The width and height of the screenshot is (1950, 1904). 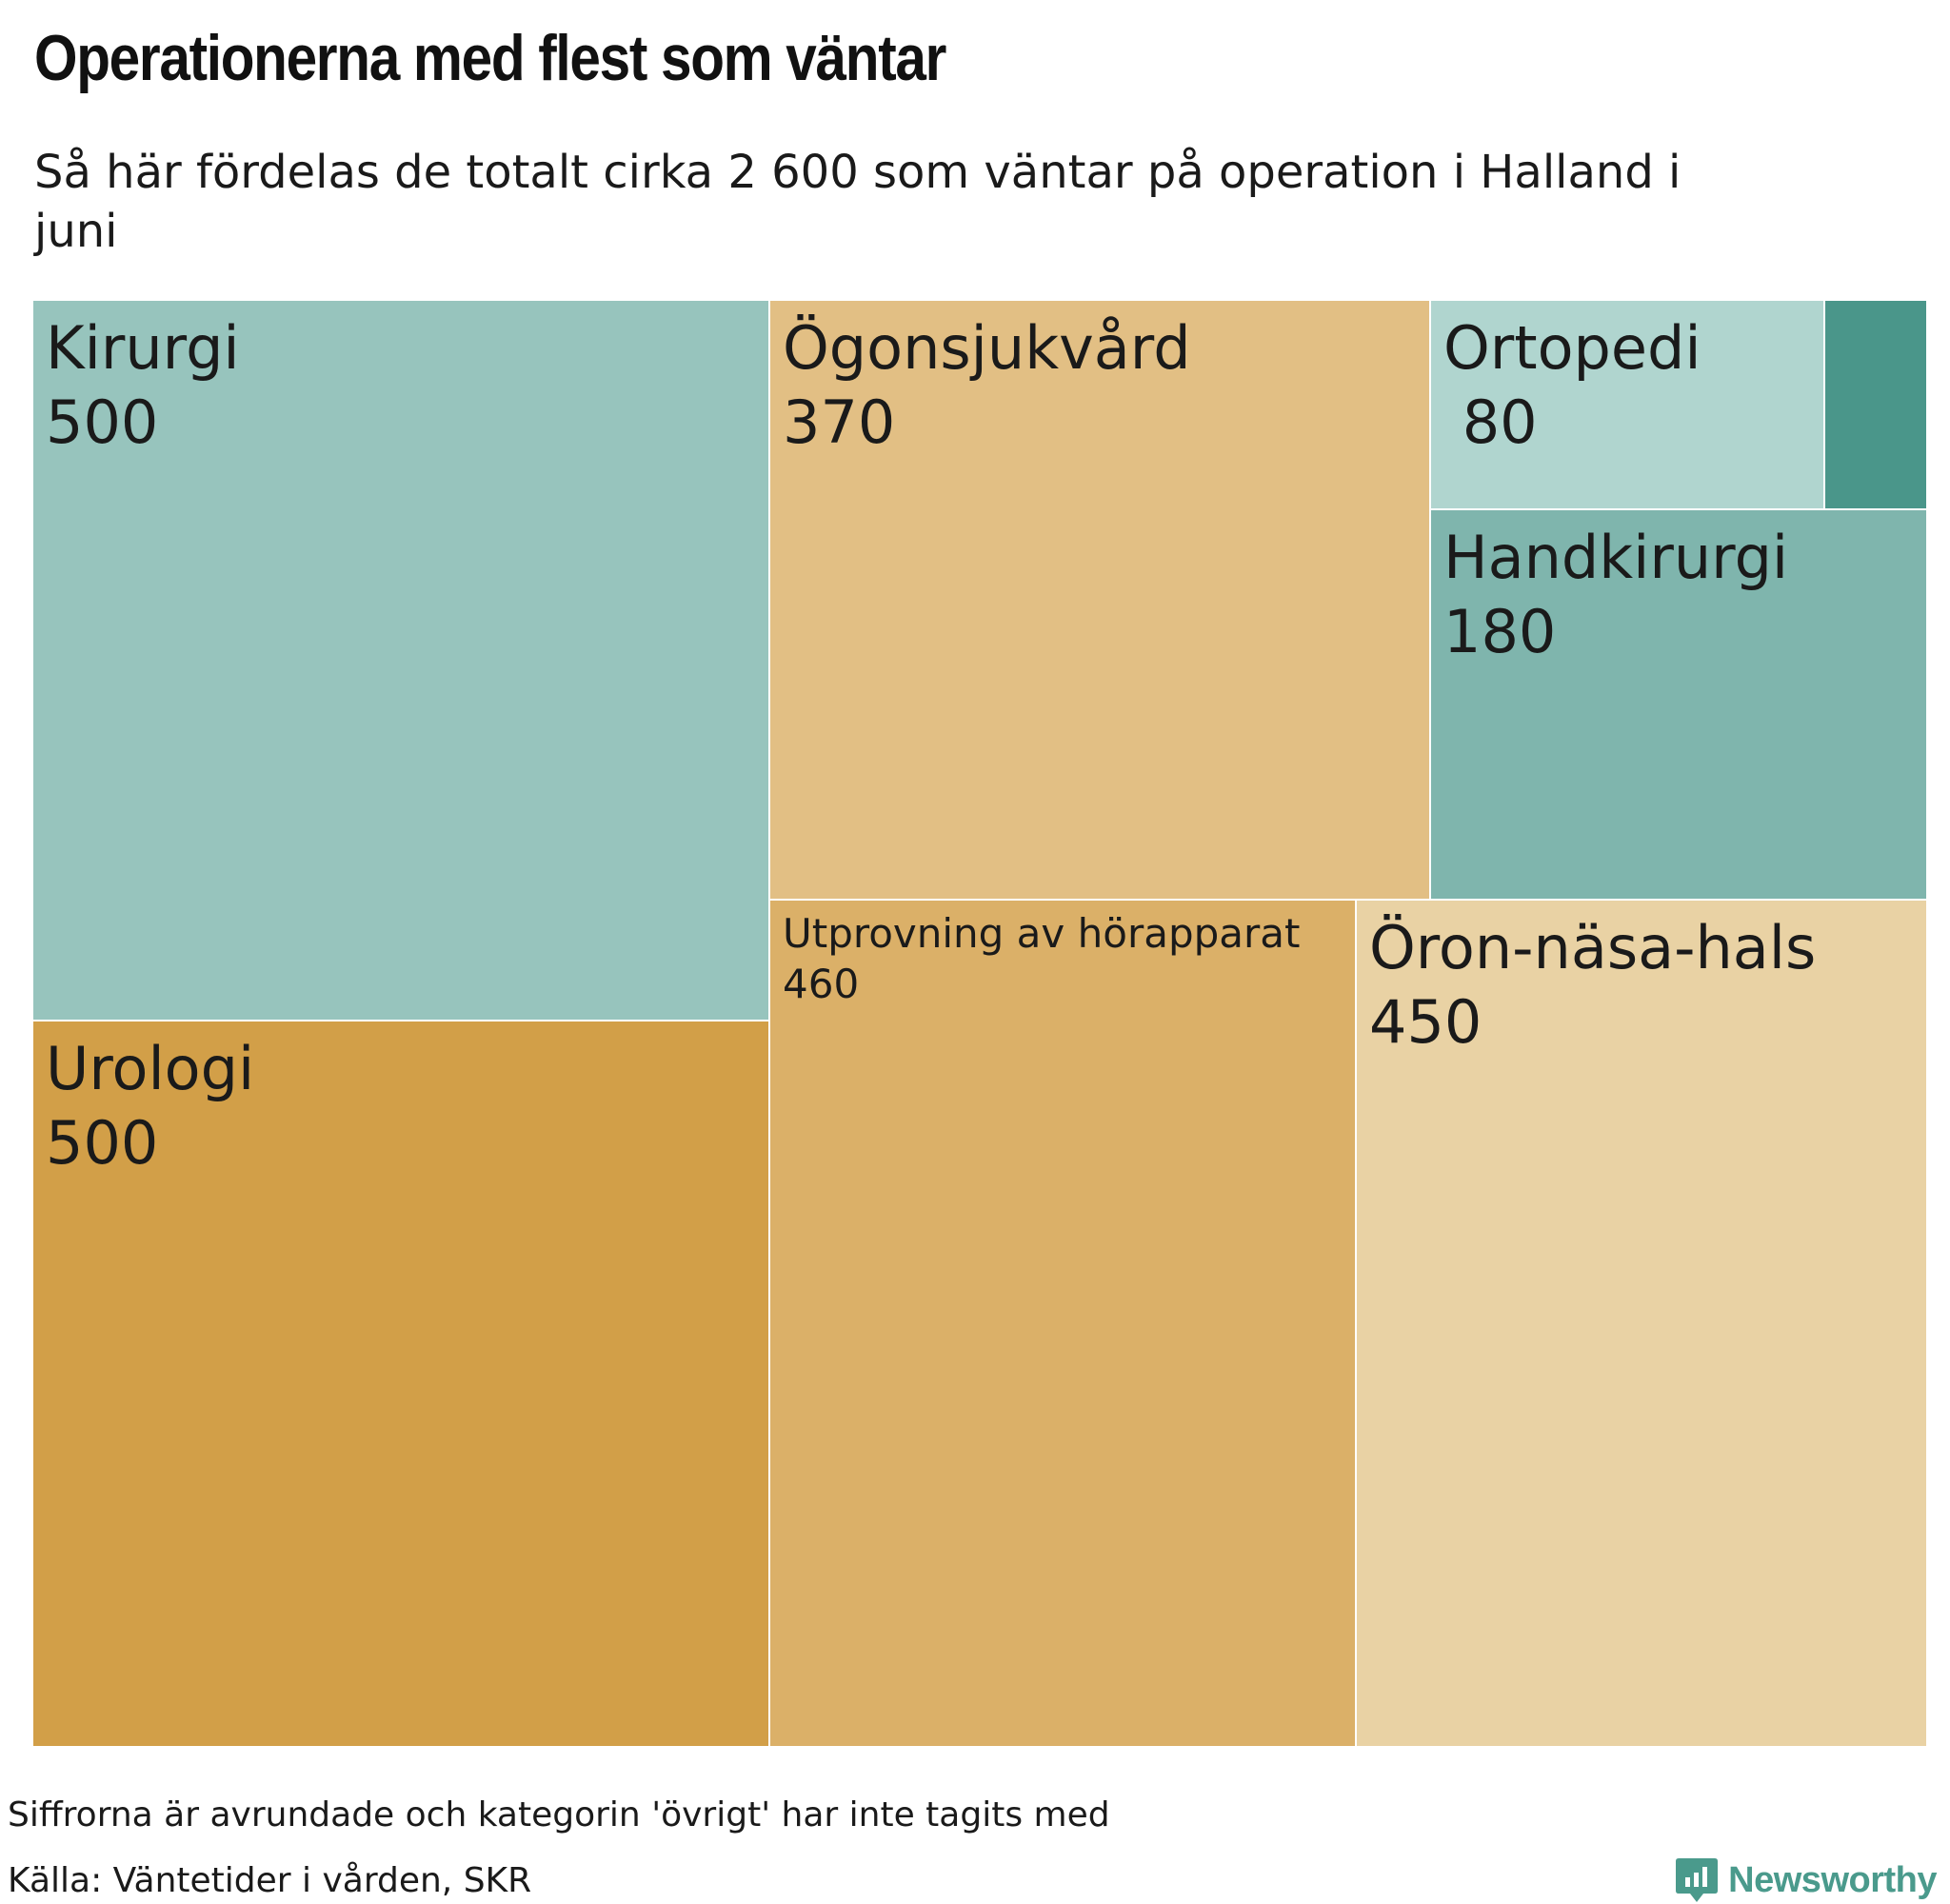 What do you see at coordinates (1572, 348) in the screenshot?
I see `tile-label-ortopedi: Ortopedi` at bounding box center [1572, 348].